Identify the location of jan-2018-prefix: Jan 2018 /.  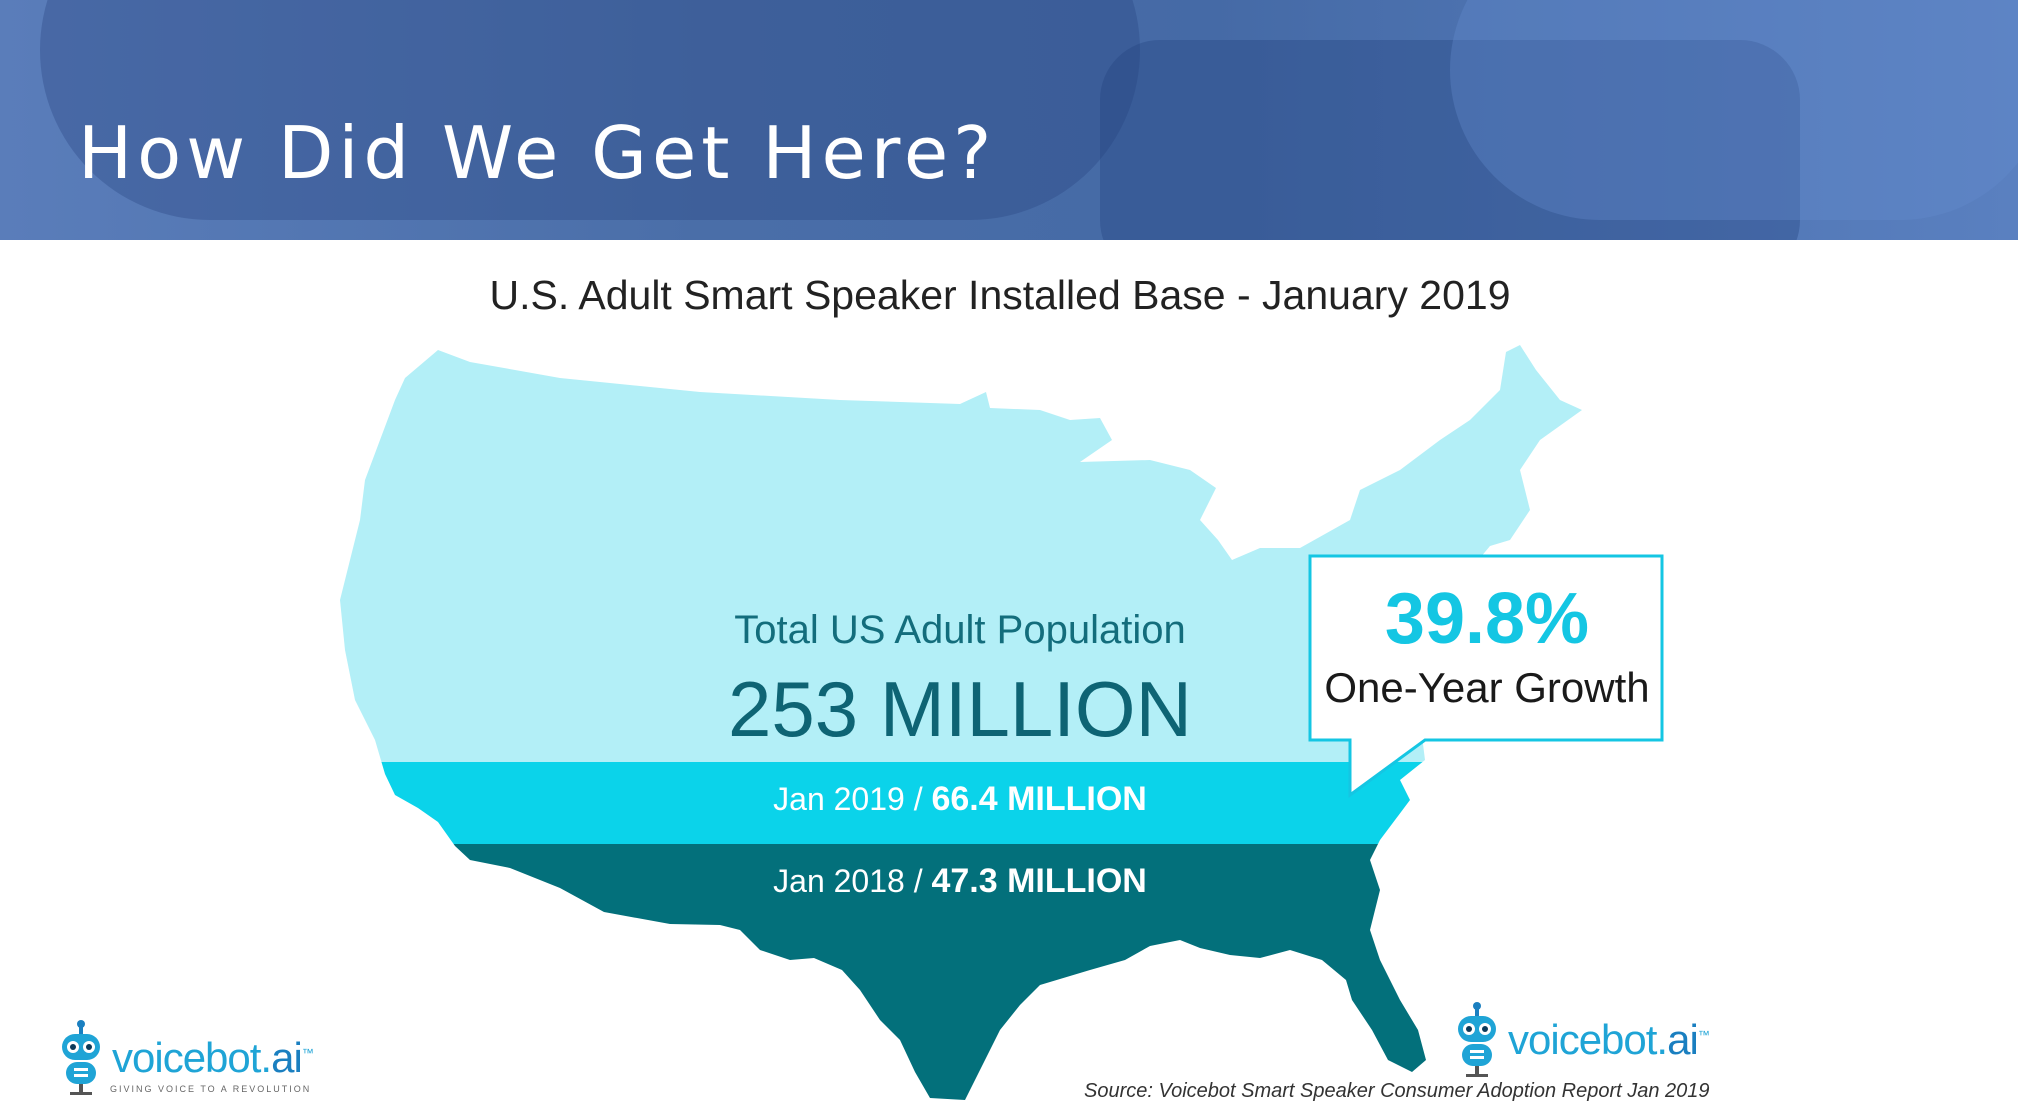
(852, 881).